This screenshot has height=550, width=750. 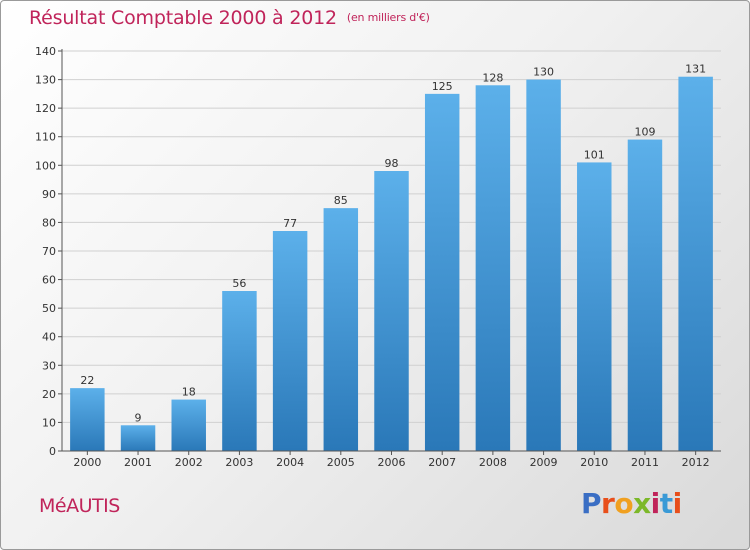 I want to click on bar-2005, so click(x=341, y=329).